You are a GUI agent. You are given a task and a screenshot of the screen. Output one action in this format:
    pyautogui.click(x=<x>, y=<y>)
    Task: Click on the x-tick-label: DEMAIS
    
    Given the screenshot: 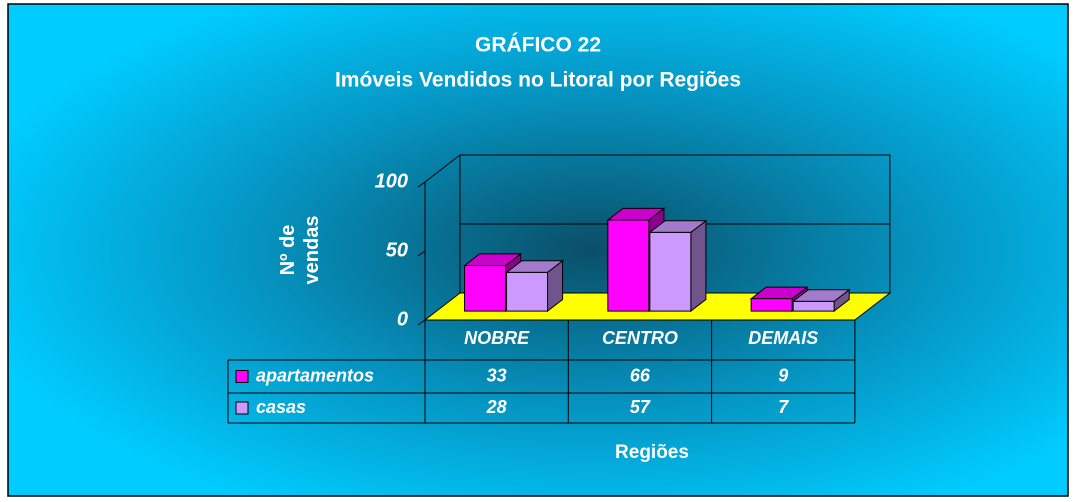 What is the action you would take?
    pyautogui.click(x=783, y=338)
    